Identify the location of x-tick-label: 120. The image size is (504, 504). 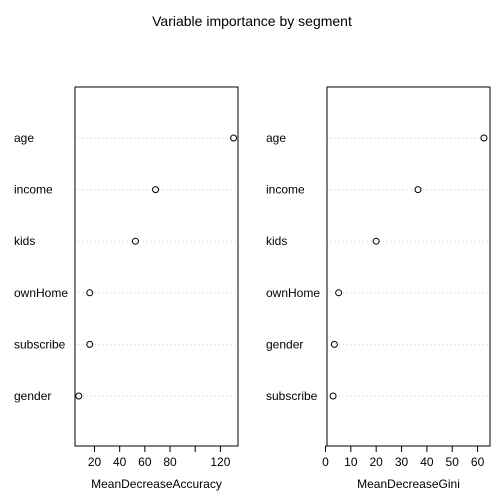
(220, 462).